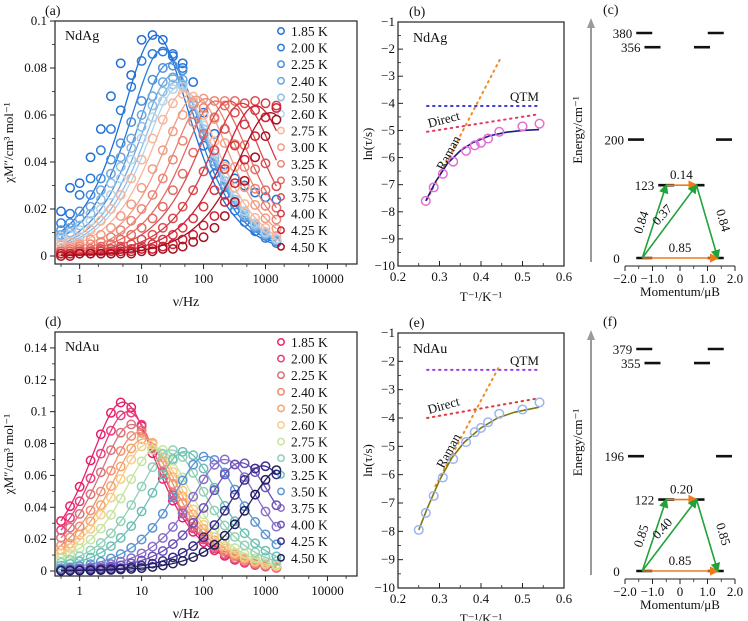 The width and height of the screenshot is (748, 621). I want to click on fit-line, so click(479, 468).